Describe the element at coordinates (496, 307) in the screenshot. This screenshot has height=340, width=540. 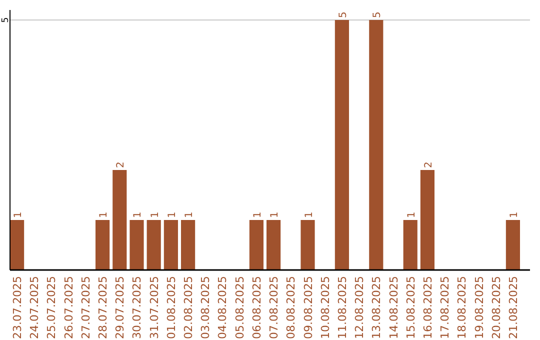
I see `x-tick-label: 20.08.2025` at that location.